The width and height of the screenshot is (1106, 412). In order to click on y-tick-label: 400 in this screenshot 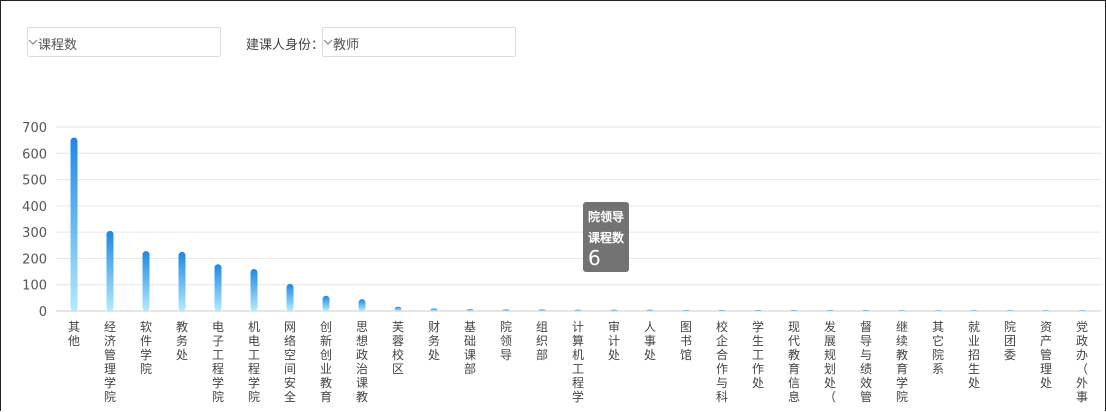, I will do `click(34, 207)`.